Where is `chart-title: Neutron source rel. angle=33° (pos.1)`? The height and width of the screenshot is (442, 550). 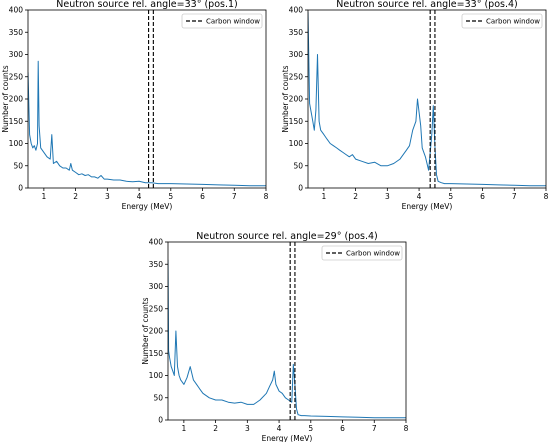 chart-title: Neutron source rel. angle=33° (pos.1) is located at coordinates (146, 5).